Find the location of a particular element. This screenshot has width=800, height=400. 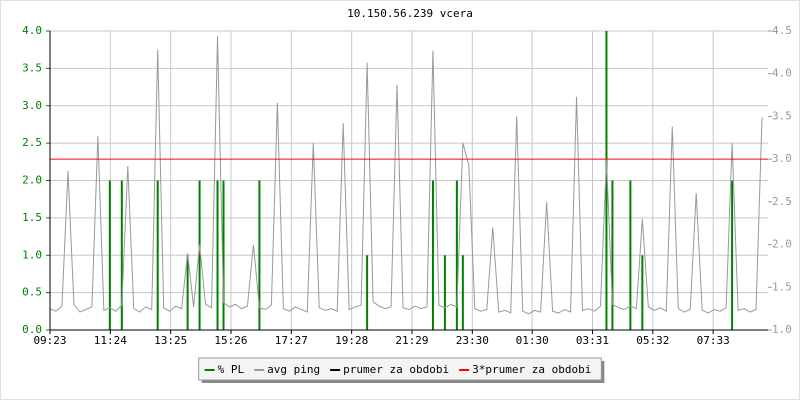

y2-tick-label: 3.0 is located at coordinates (782, 158).